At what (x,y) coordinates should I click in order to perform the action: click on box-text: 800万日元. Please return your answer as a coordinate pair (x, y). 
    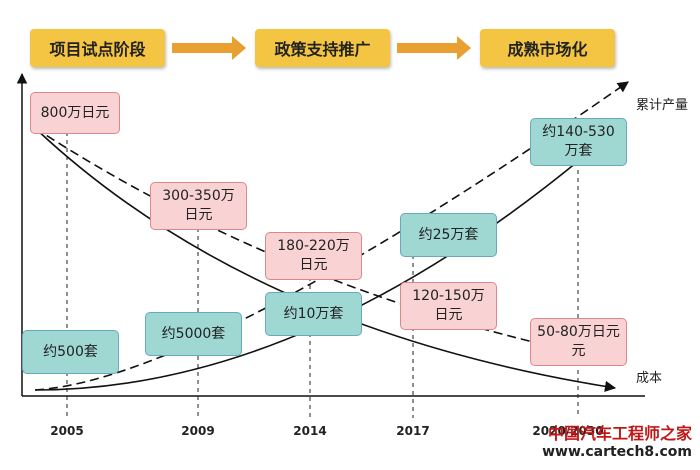
    Looking at the image, I should click on (75, 112).